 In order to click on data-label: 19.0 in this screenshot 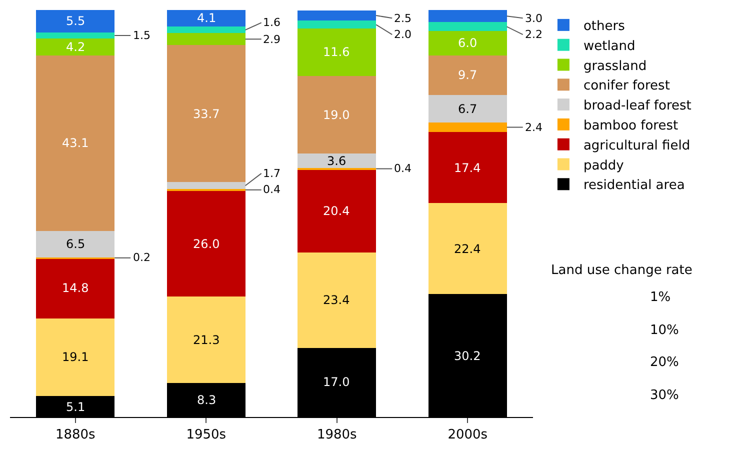, I will do `click(336, 115)`.